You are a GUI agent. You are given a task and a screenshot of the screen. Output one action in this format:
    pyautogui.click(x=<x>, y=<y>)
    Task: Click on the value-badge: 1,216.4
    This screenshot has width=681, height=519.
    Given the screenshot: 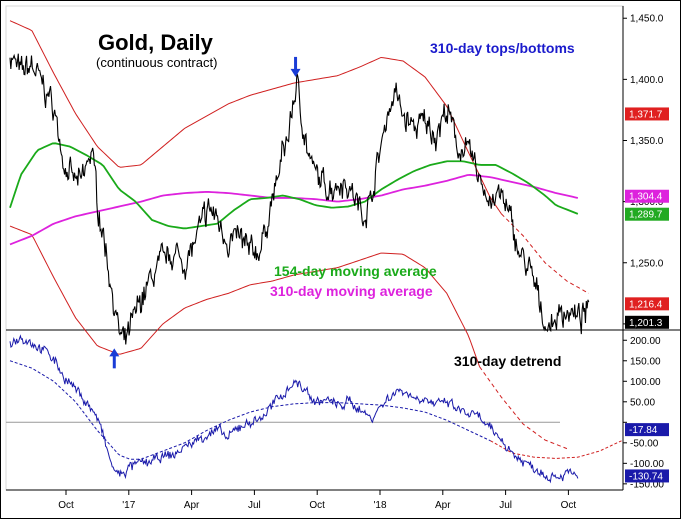 What is the action you would take?
    pyautogui.click(x=647, y=304)
    